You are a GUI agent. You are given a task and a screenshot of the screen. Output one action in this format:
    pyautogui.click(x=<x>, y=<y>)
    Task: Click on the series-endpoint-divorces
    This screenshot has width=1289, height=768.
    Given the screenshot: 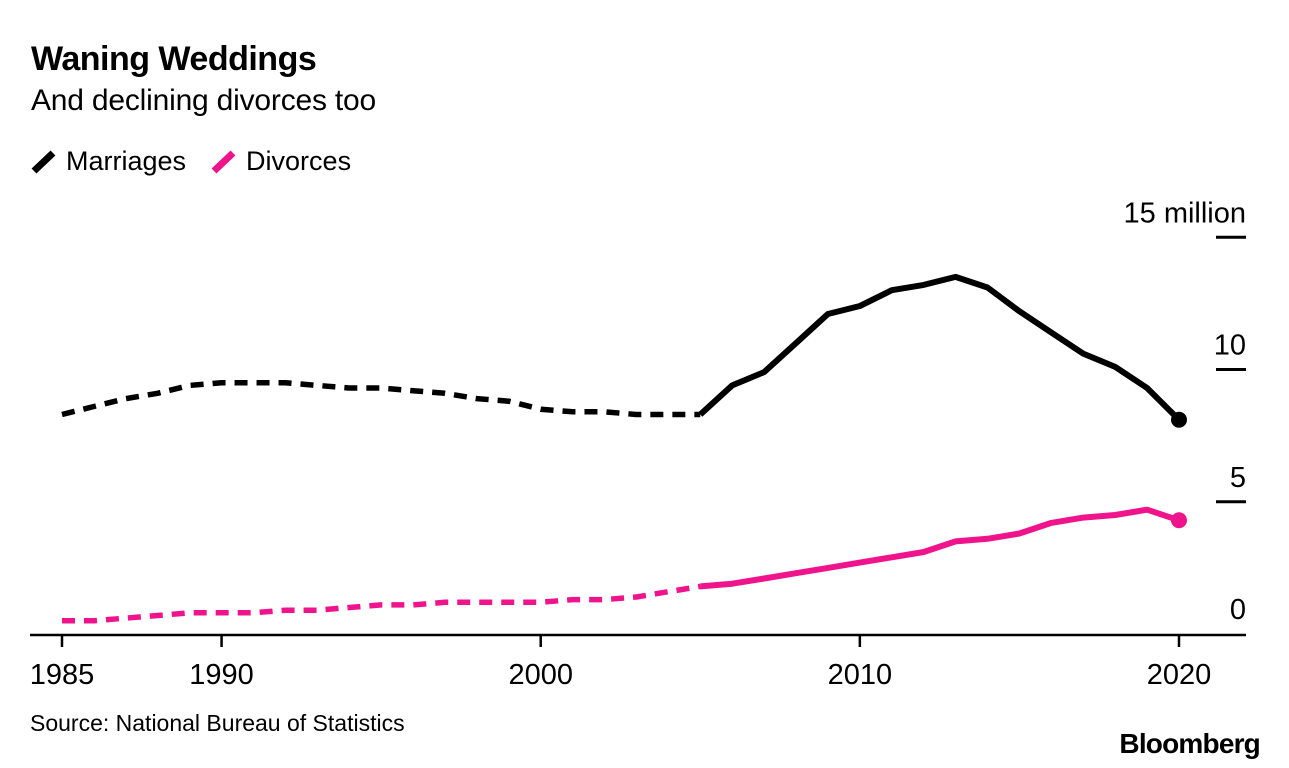 What is the action you would take?
    pyautogui.click(x=1178, y=520)
    